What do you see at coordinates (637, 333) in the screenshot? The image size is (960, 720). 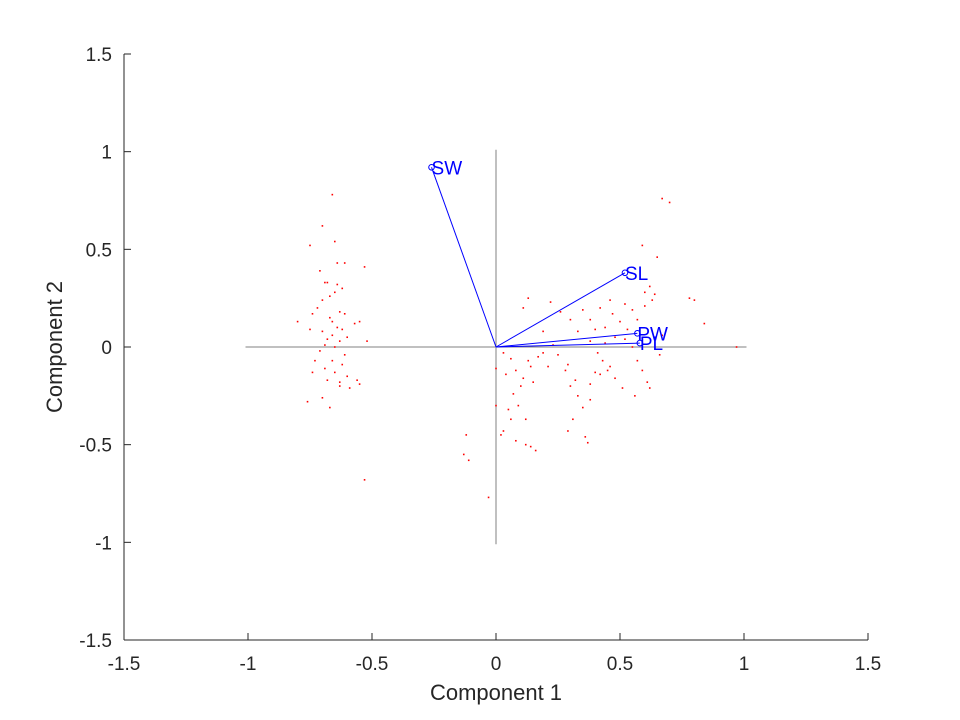 I see `vector-marker-pw` at bounding box center [637, 333].